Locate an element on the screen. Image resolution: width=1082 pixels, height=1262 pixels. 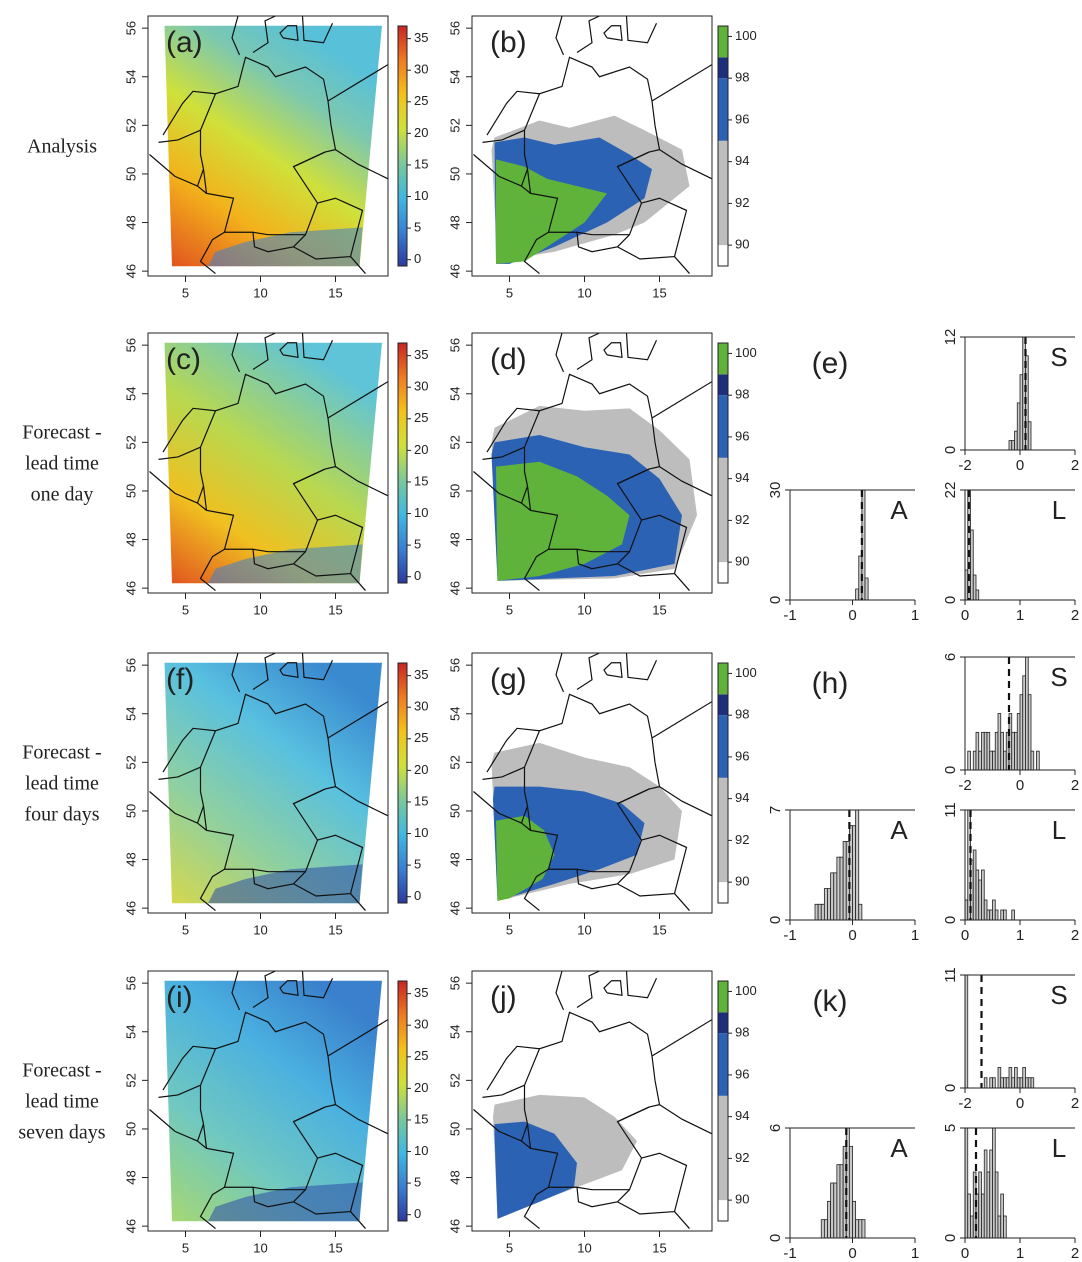
y-tick-label: 6 is located at coordinates (950, 657).